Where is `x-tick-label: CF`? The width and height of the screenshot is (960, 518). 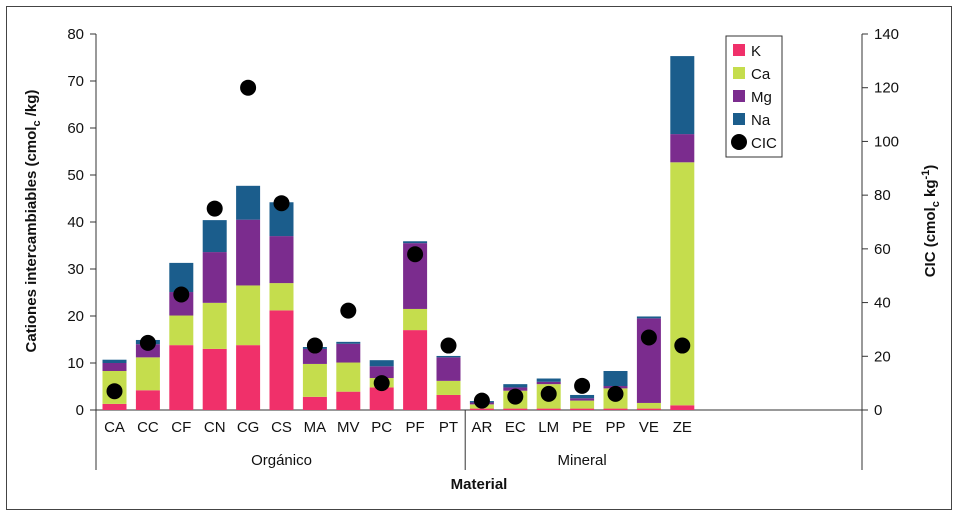
x-tick-label: CF is located at coordinates (181, 427).